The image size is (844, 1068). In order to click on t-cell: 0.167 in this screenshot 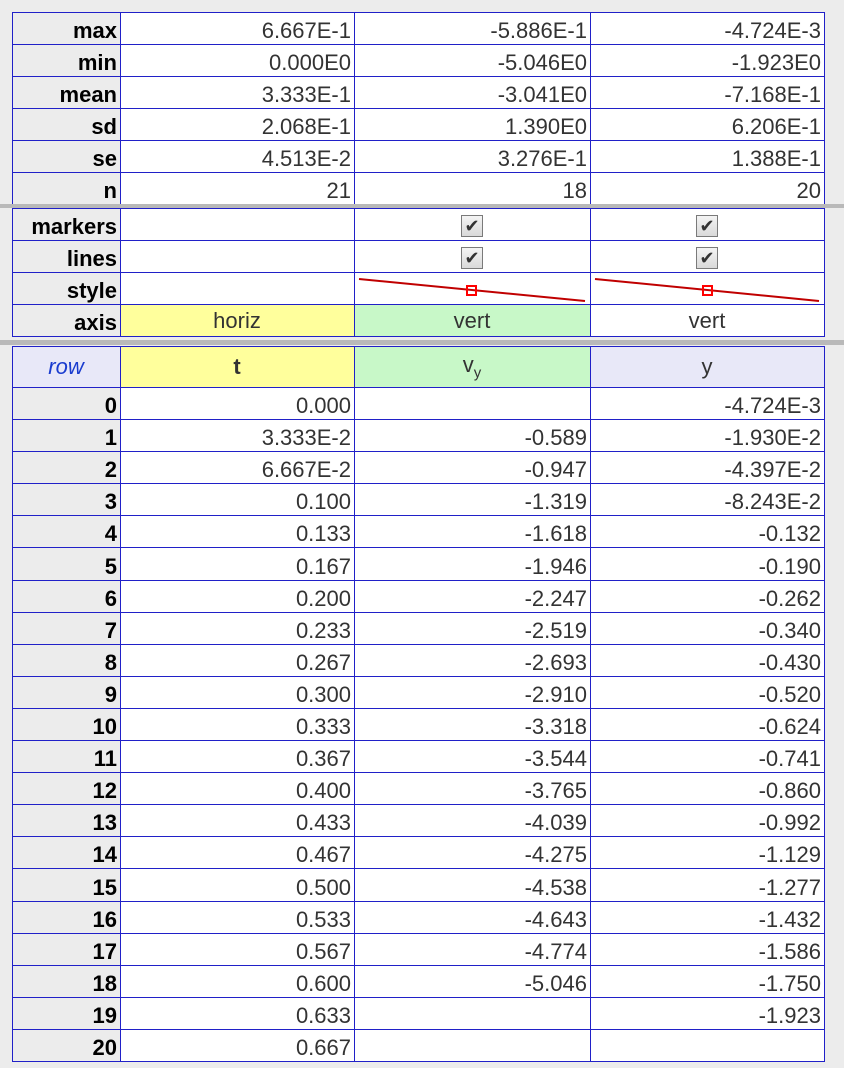, I will do `click(237, 564)`.